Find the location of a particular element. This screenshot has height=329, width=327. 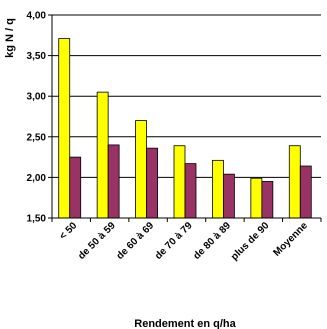

x-category-label: de 80 à 89 is located at coordinates (212, 241).